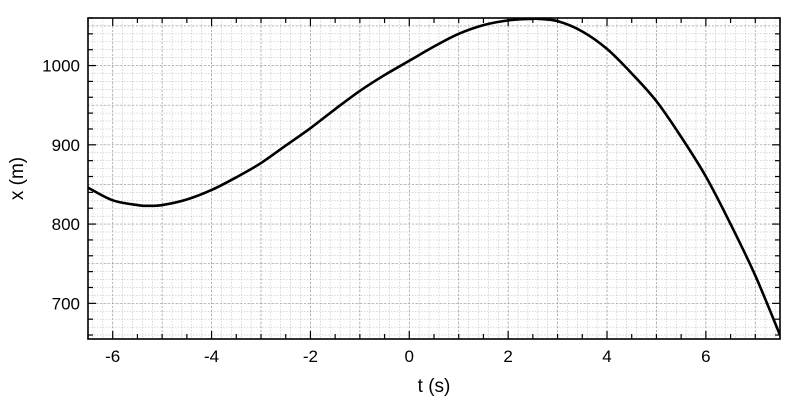 The height and width of the screenshot is (400, 800). I want to click on x-tick-label: -2, so click(310, 356).